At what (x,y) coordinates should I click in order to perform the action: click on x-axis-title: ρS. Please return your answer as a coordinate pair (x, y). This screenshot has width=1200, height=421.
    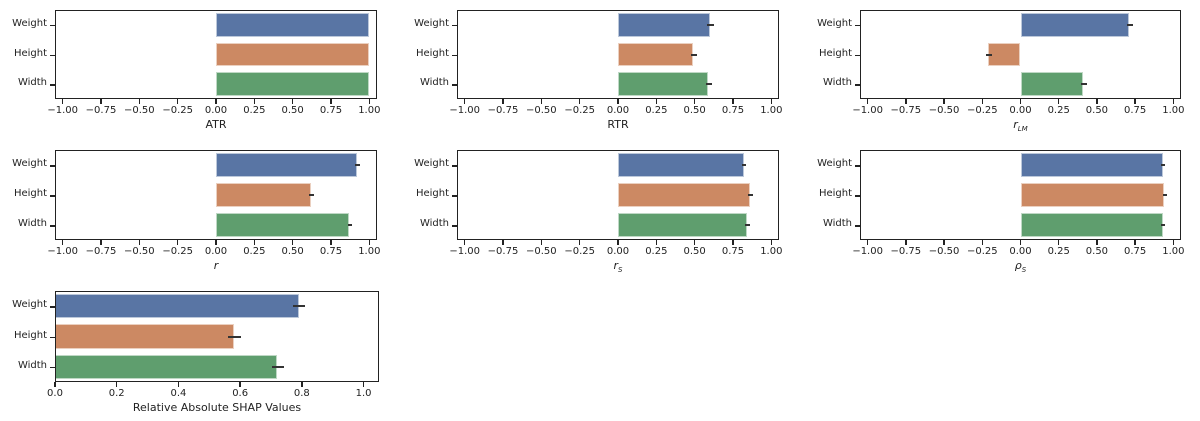
    Looking at the image, I should click on (1020, 267).